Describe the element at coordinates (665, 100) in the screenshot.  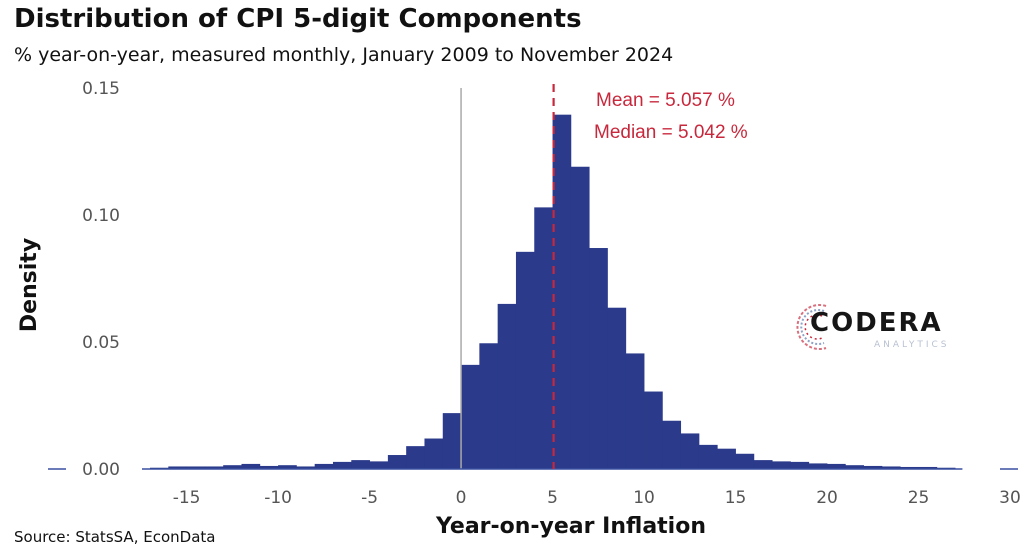
I see `mean-annotation: Mean = 5.057 %` at that location.